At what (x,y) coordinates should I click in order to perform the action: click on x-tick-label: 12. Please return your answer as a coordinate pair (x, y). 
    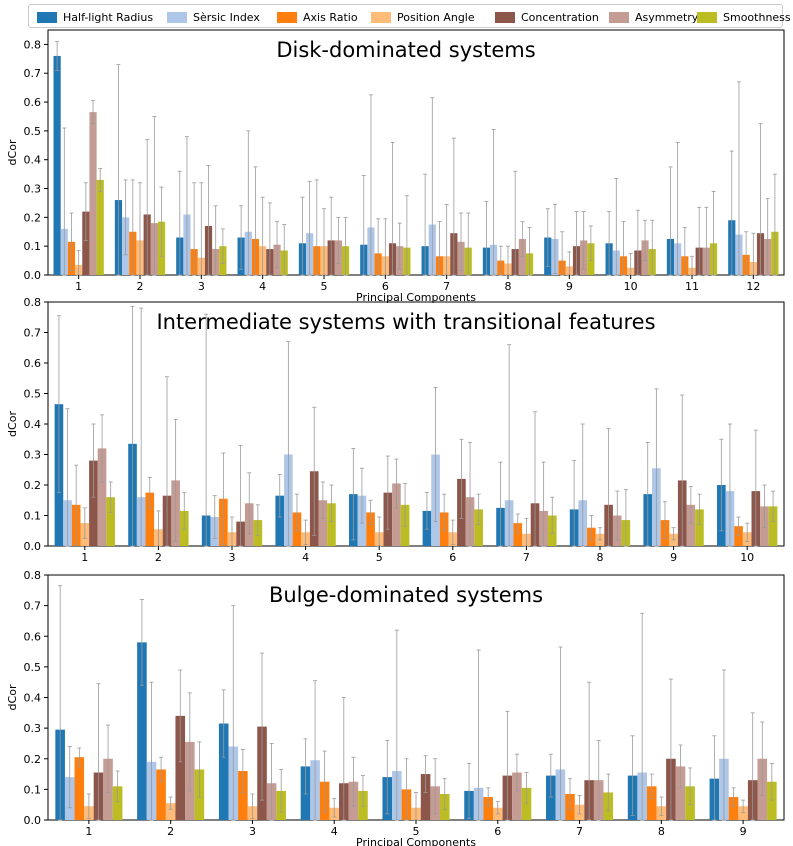
    Looking at the image, I should click on (753, 286).